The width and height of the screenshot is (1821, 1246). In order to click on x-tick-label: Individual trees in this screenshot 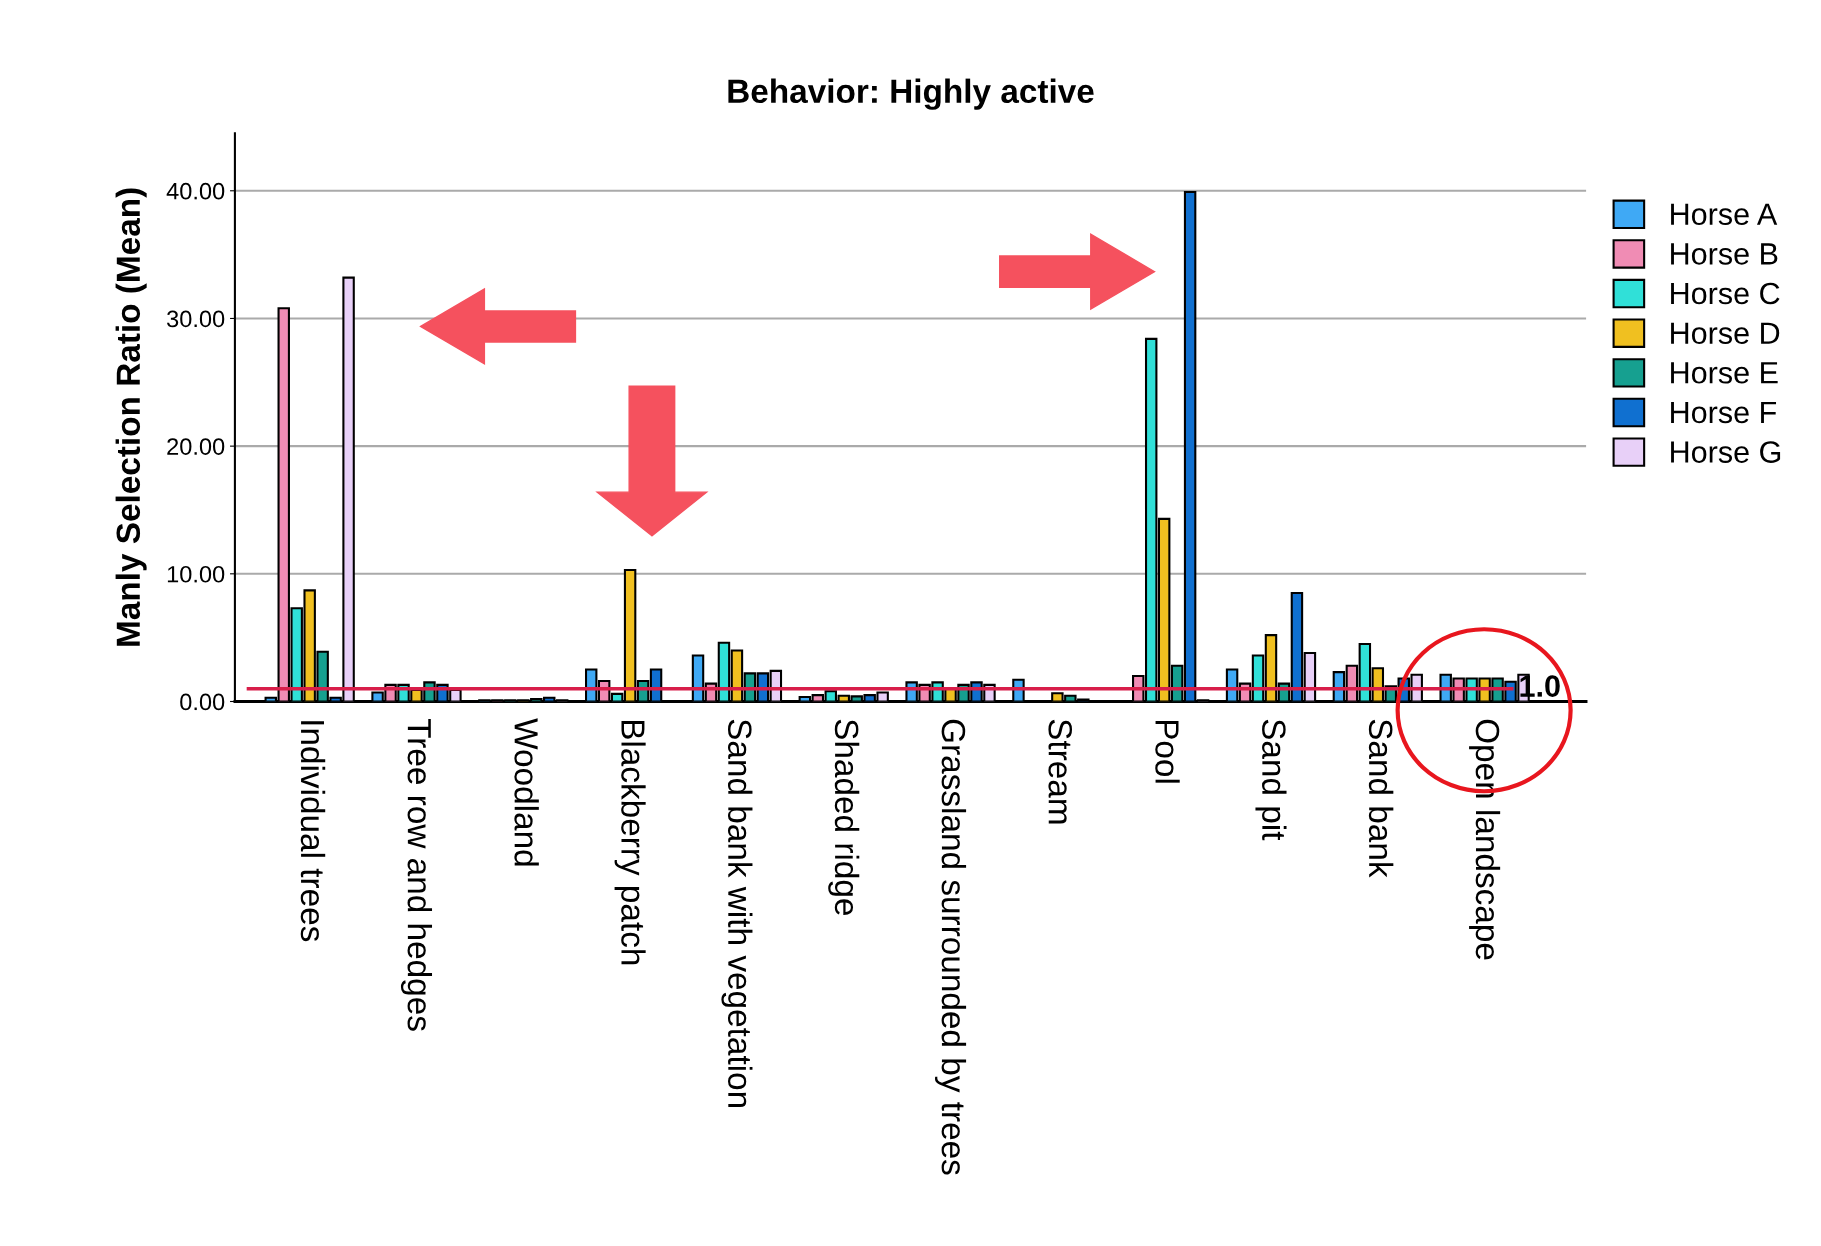, I will do `click(313, 831)`.